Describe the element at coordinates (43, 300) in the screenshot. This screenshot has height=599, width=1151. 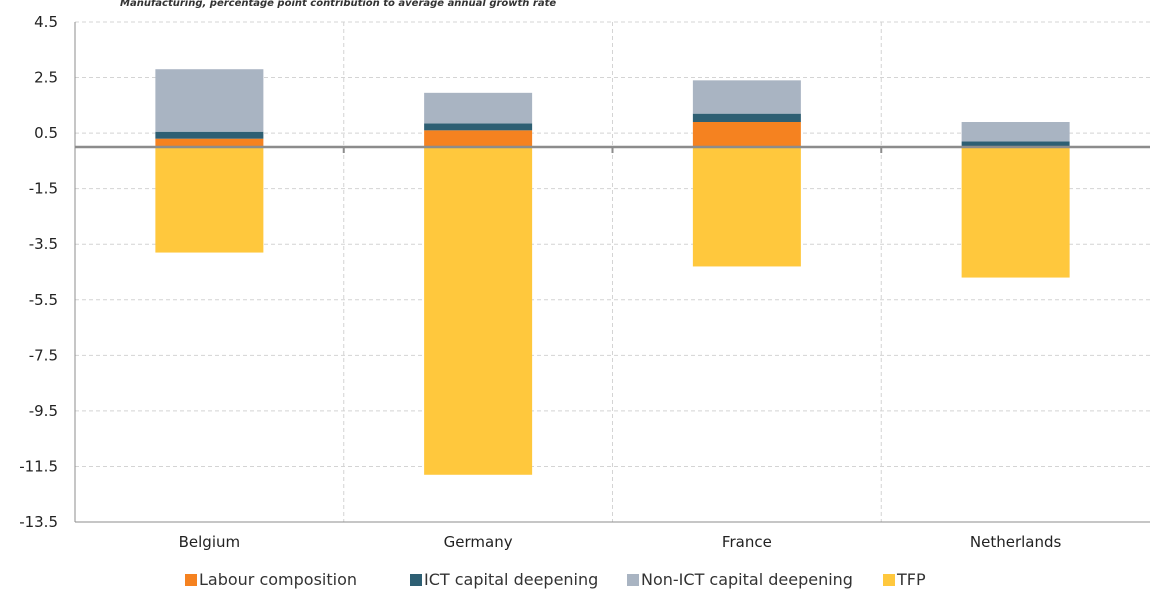
I see `y-tick-label: -5.5` at that location.